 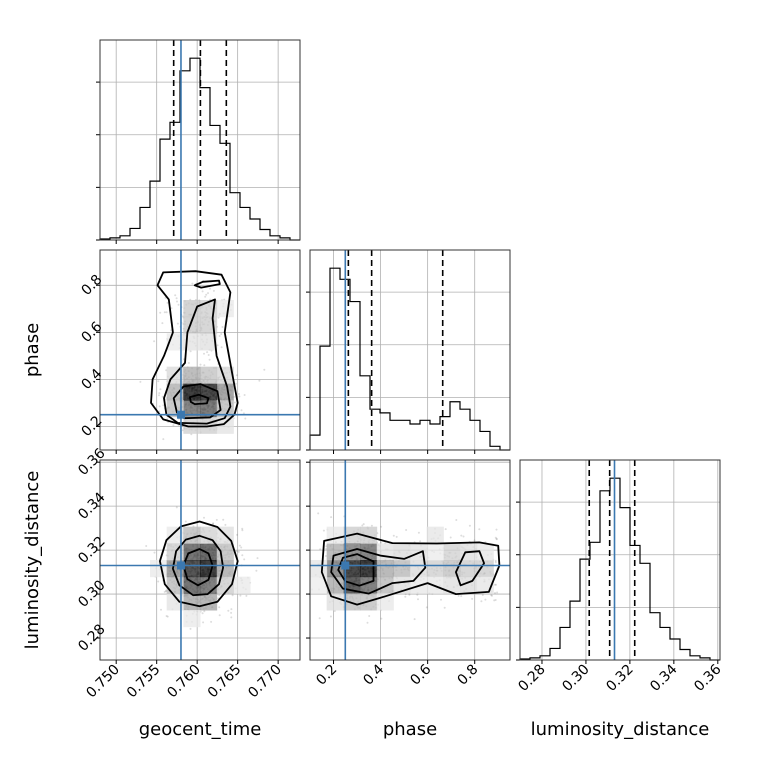 What do you see at coordinates (32, 350) in the screenshot?
I see `ylabel-phase: phase` at bounding box center [32, 350].